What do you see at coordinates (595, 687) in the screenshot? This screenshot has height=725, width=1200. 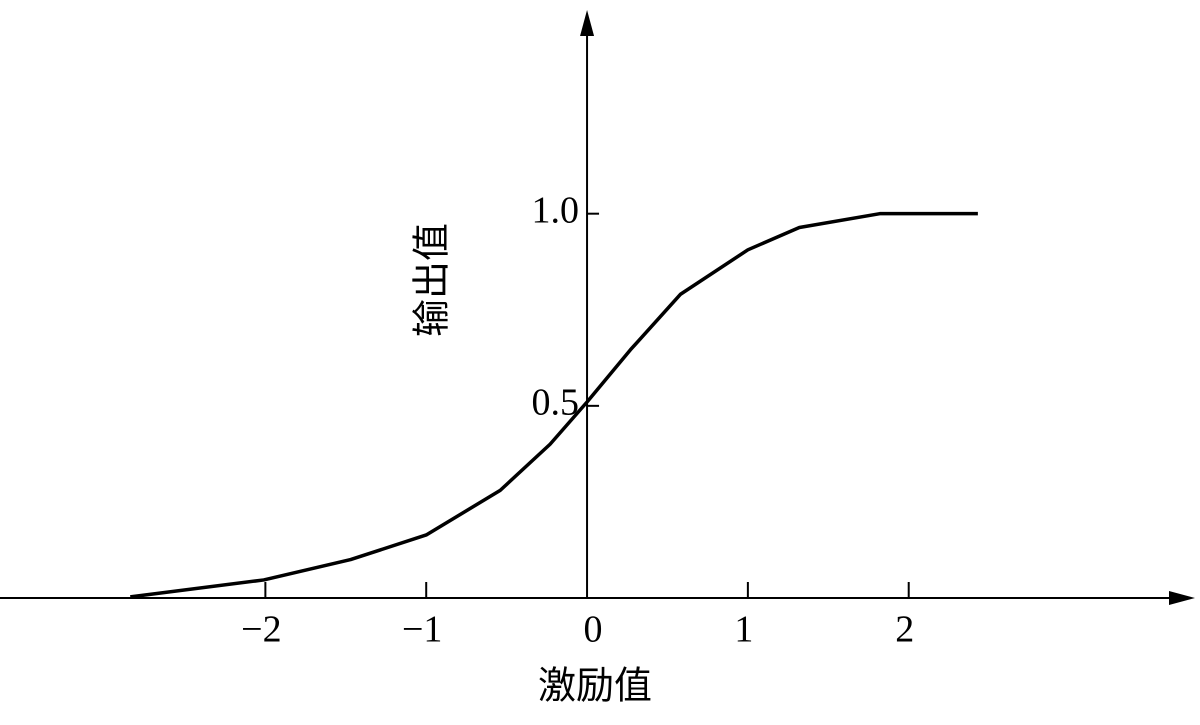 I see `x-axis-label: 激励值` at bounding box center [595, 687].